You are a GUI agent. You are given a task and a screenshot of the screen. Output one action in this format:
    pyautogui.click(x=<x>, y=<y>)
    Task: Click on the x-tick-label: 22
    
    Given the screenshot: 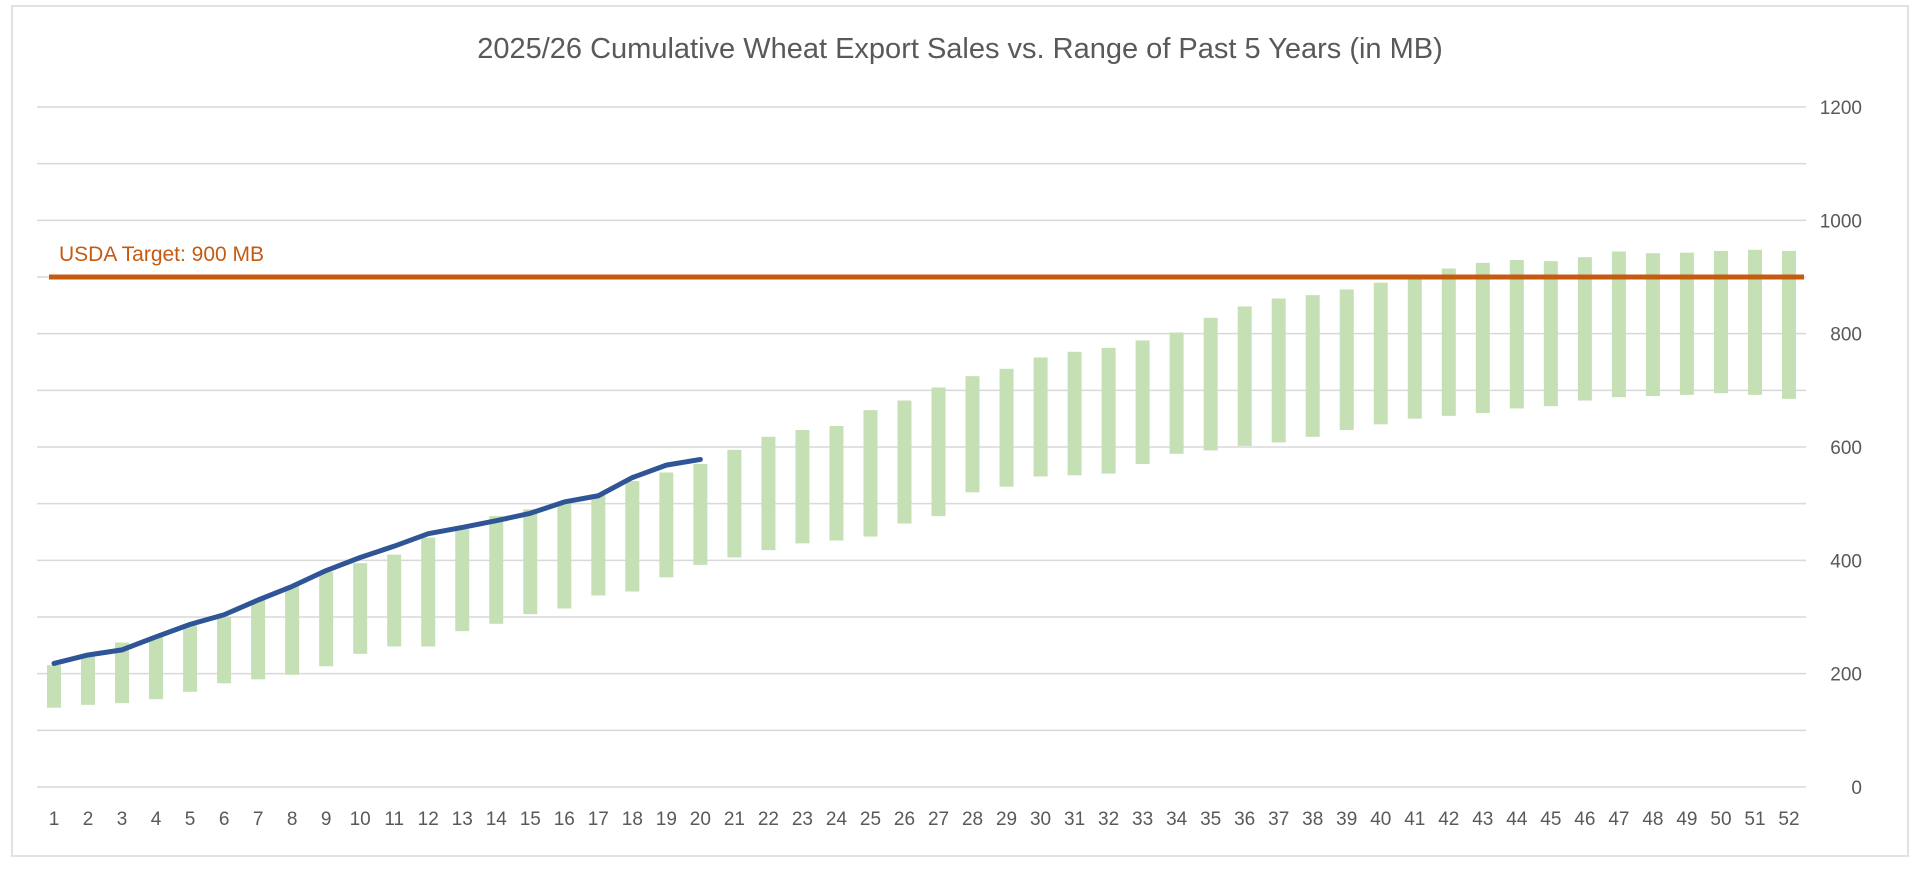 What is the action you would take?
    pyautogui.click(x=768, y=819)
    